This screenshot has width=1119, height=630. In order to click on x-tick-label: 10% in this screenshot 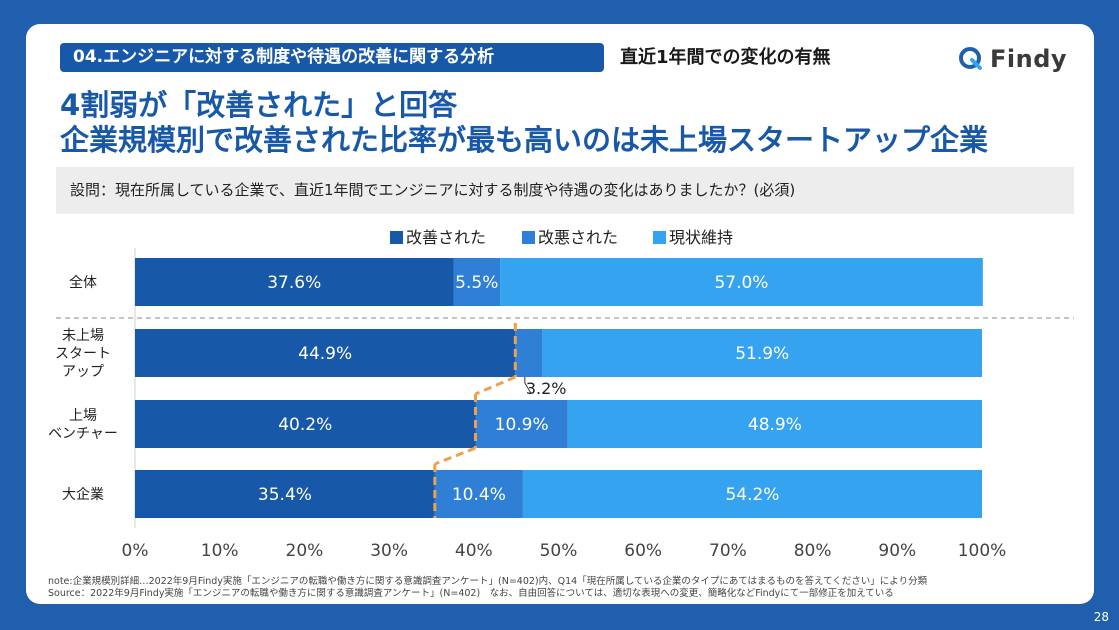, I will do `click(220, 551)`.